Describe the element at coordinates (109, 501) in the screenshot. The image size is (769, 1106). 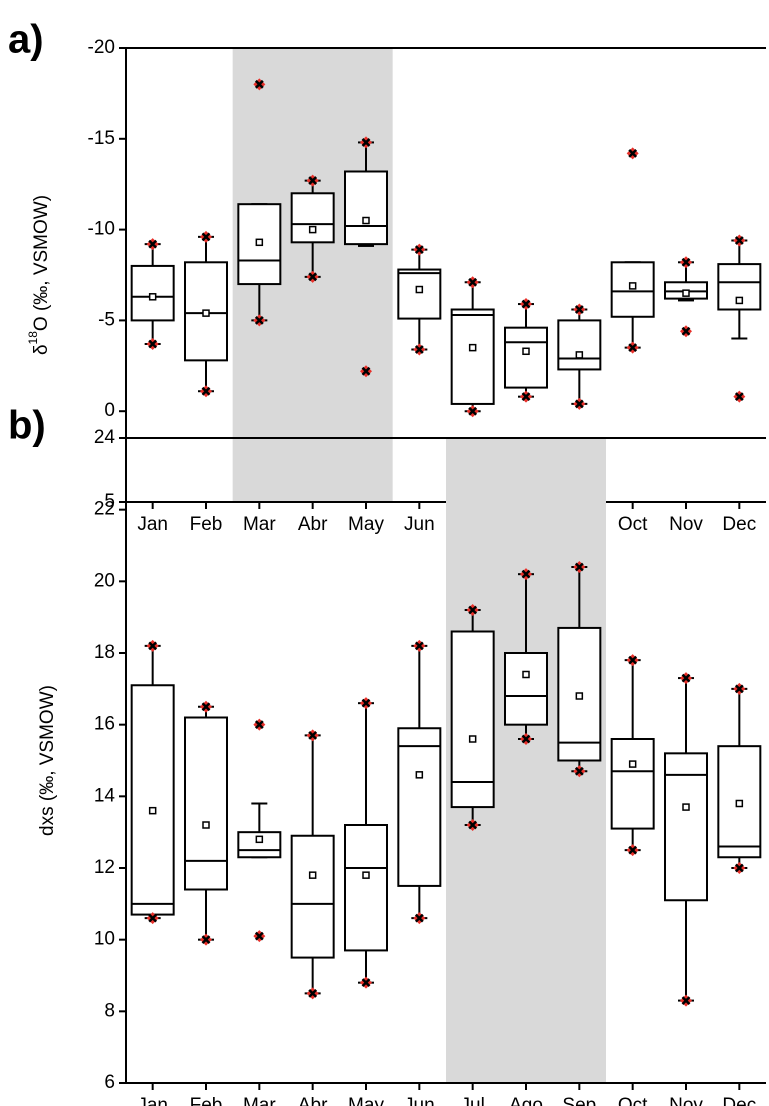
I see `y-tick-label: 5` at that location.